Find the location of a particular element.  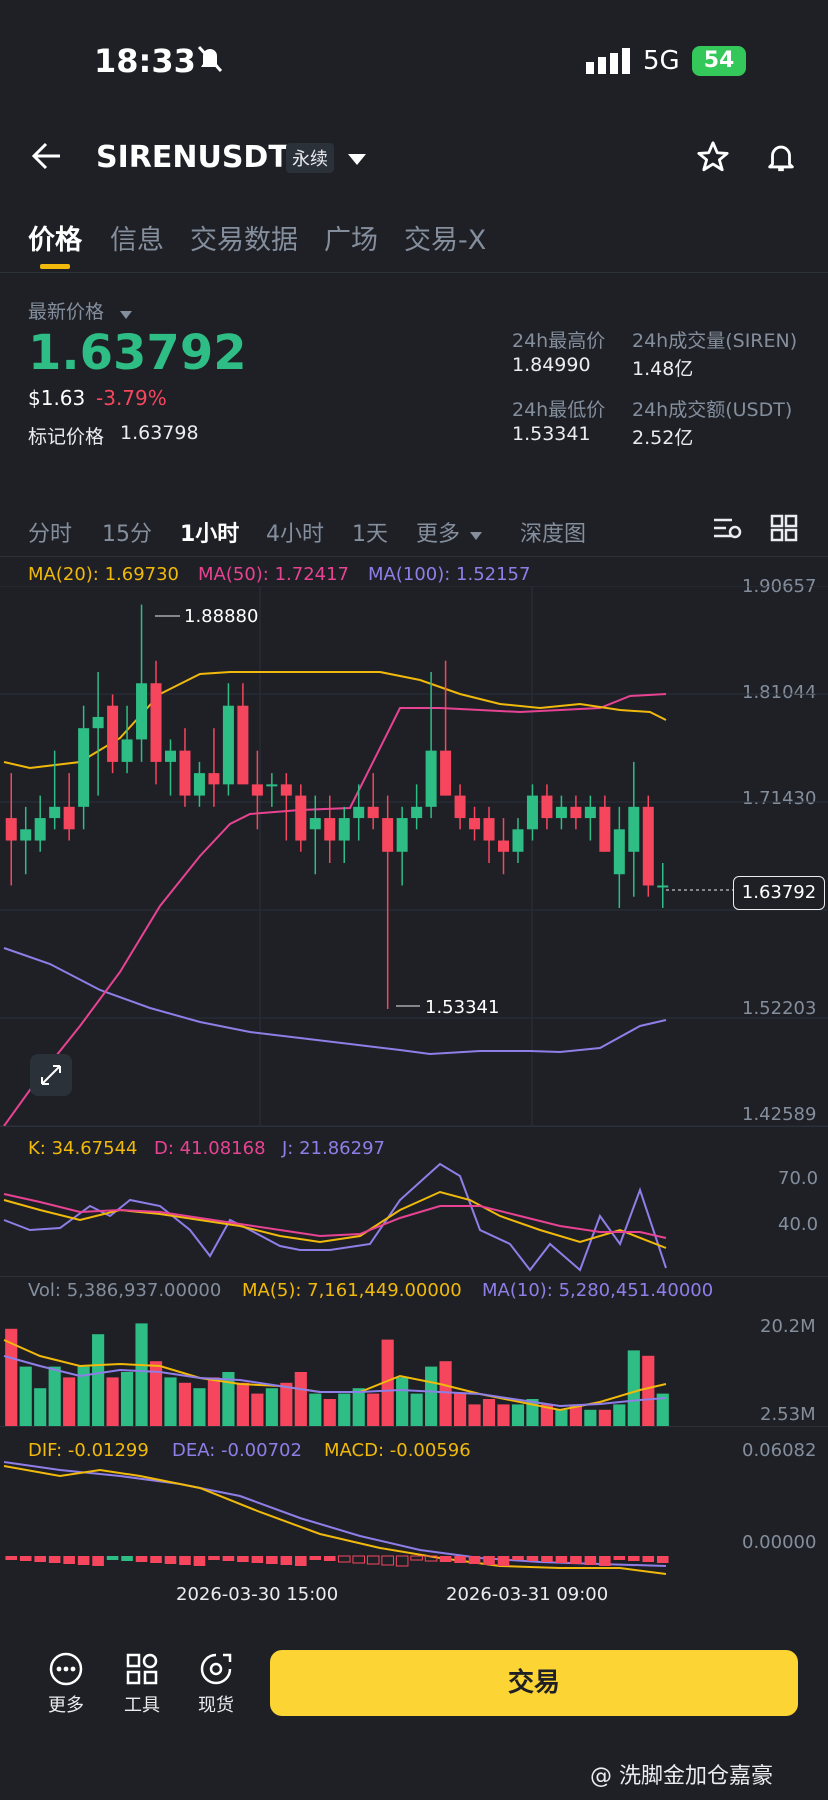

caret-down-icon is located at coordinates (126, 313).